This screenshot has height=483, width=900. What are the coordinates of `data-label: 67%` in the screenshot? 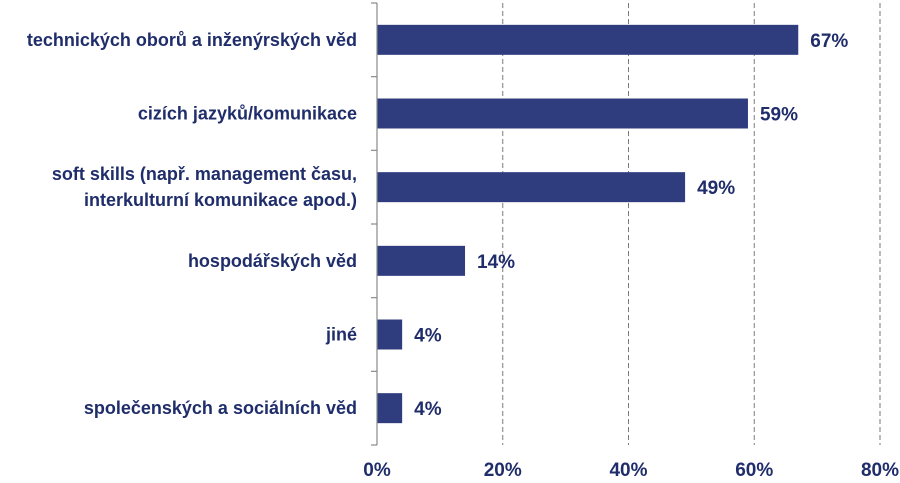 It's located at (829, 41).